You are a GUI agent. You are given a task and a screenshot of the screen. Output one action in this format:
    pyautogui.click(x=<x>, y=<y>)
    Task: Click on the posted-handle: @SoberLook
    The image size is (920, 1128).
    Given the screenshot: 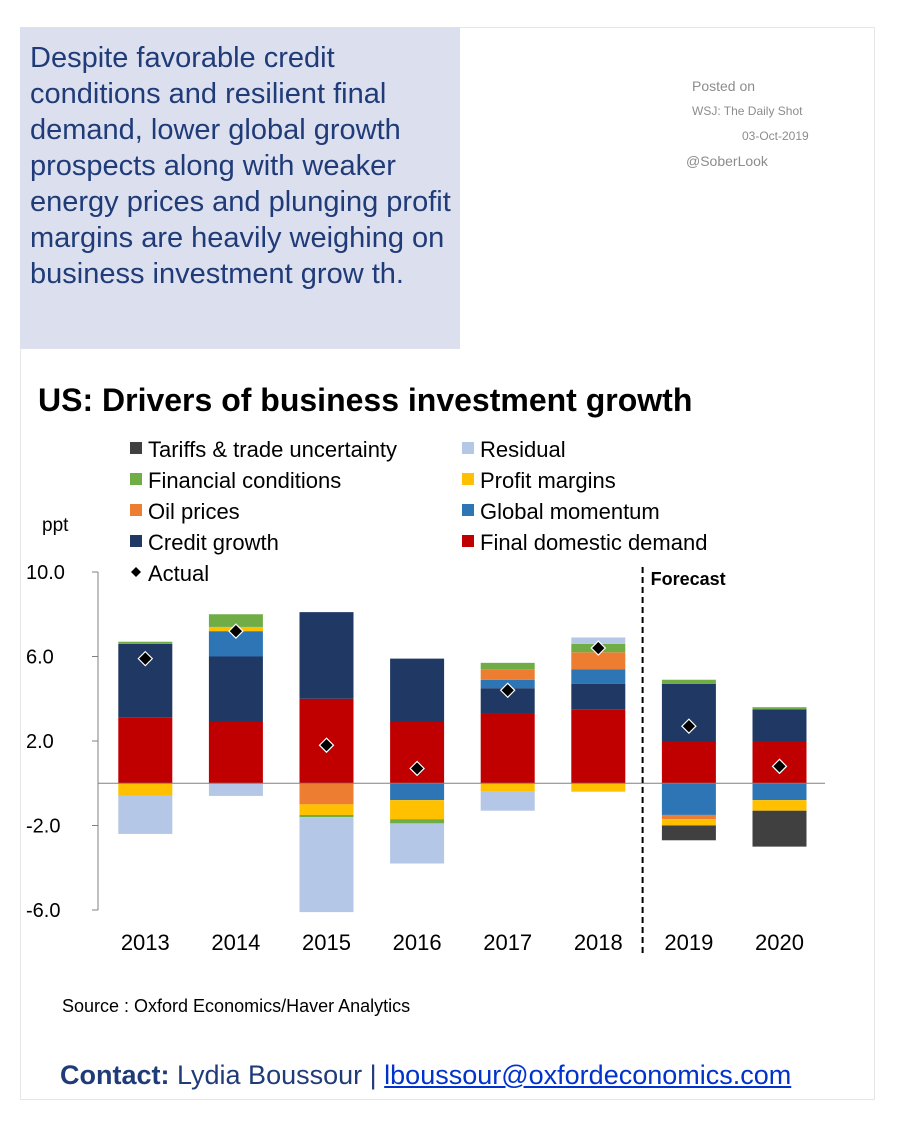 What is the action you would take?
    pyautogui.click(x=727, y=161)
    